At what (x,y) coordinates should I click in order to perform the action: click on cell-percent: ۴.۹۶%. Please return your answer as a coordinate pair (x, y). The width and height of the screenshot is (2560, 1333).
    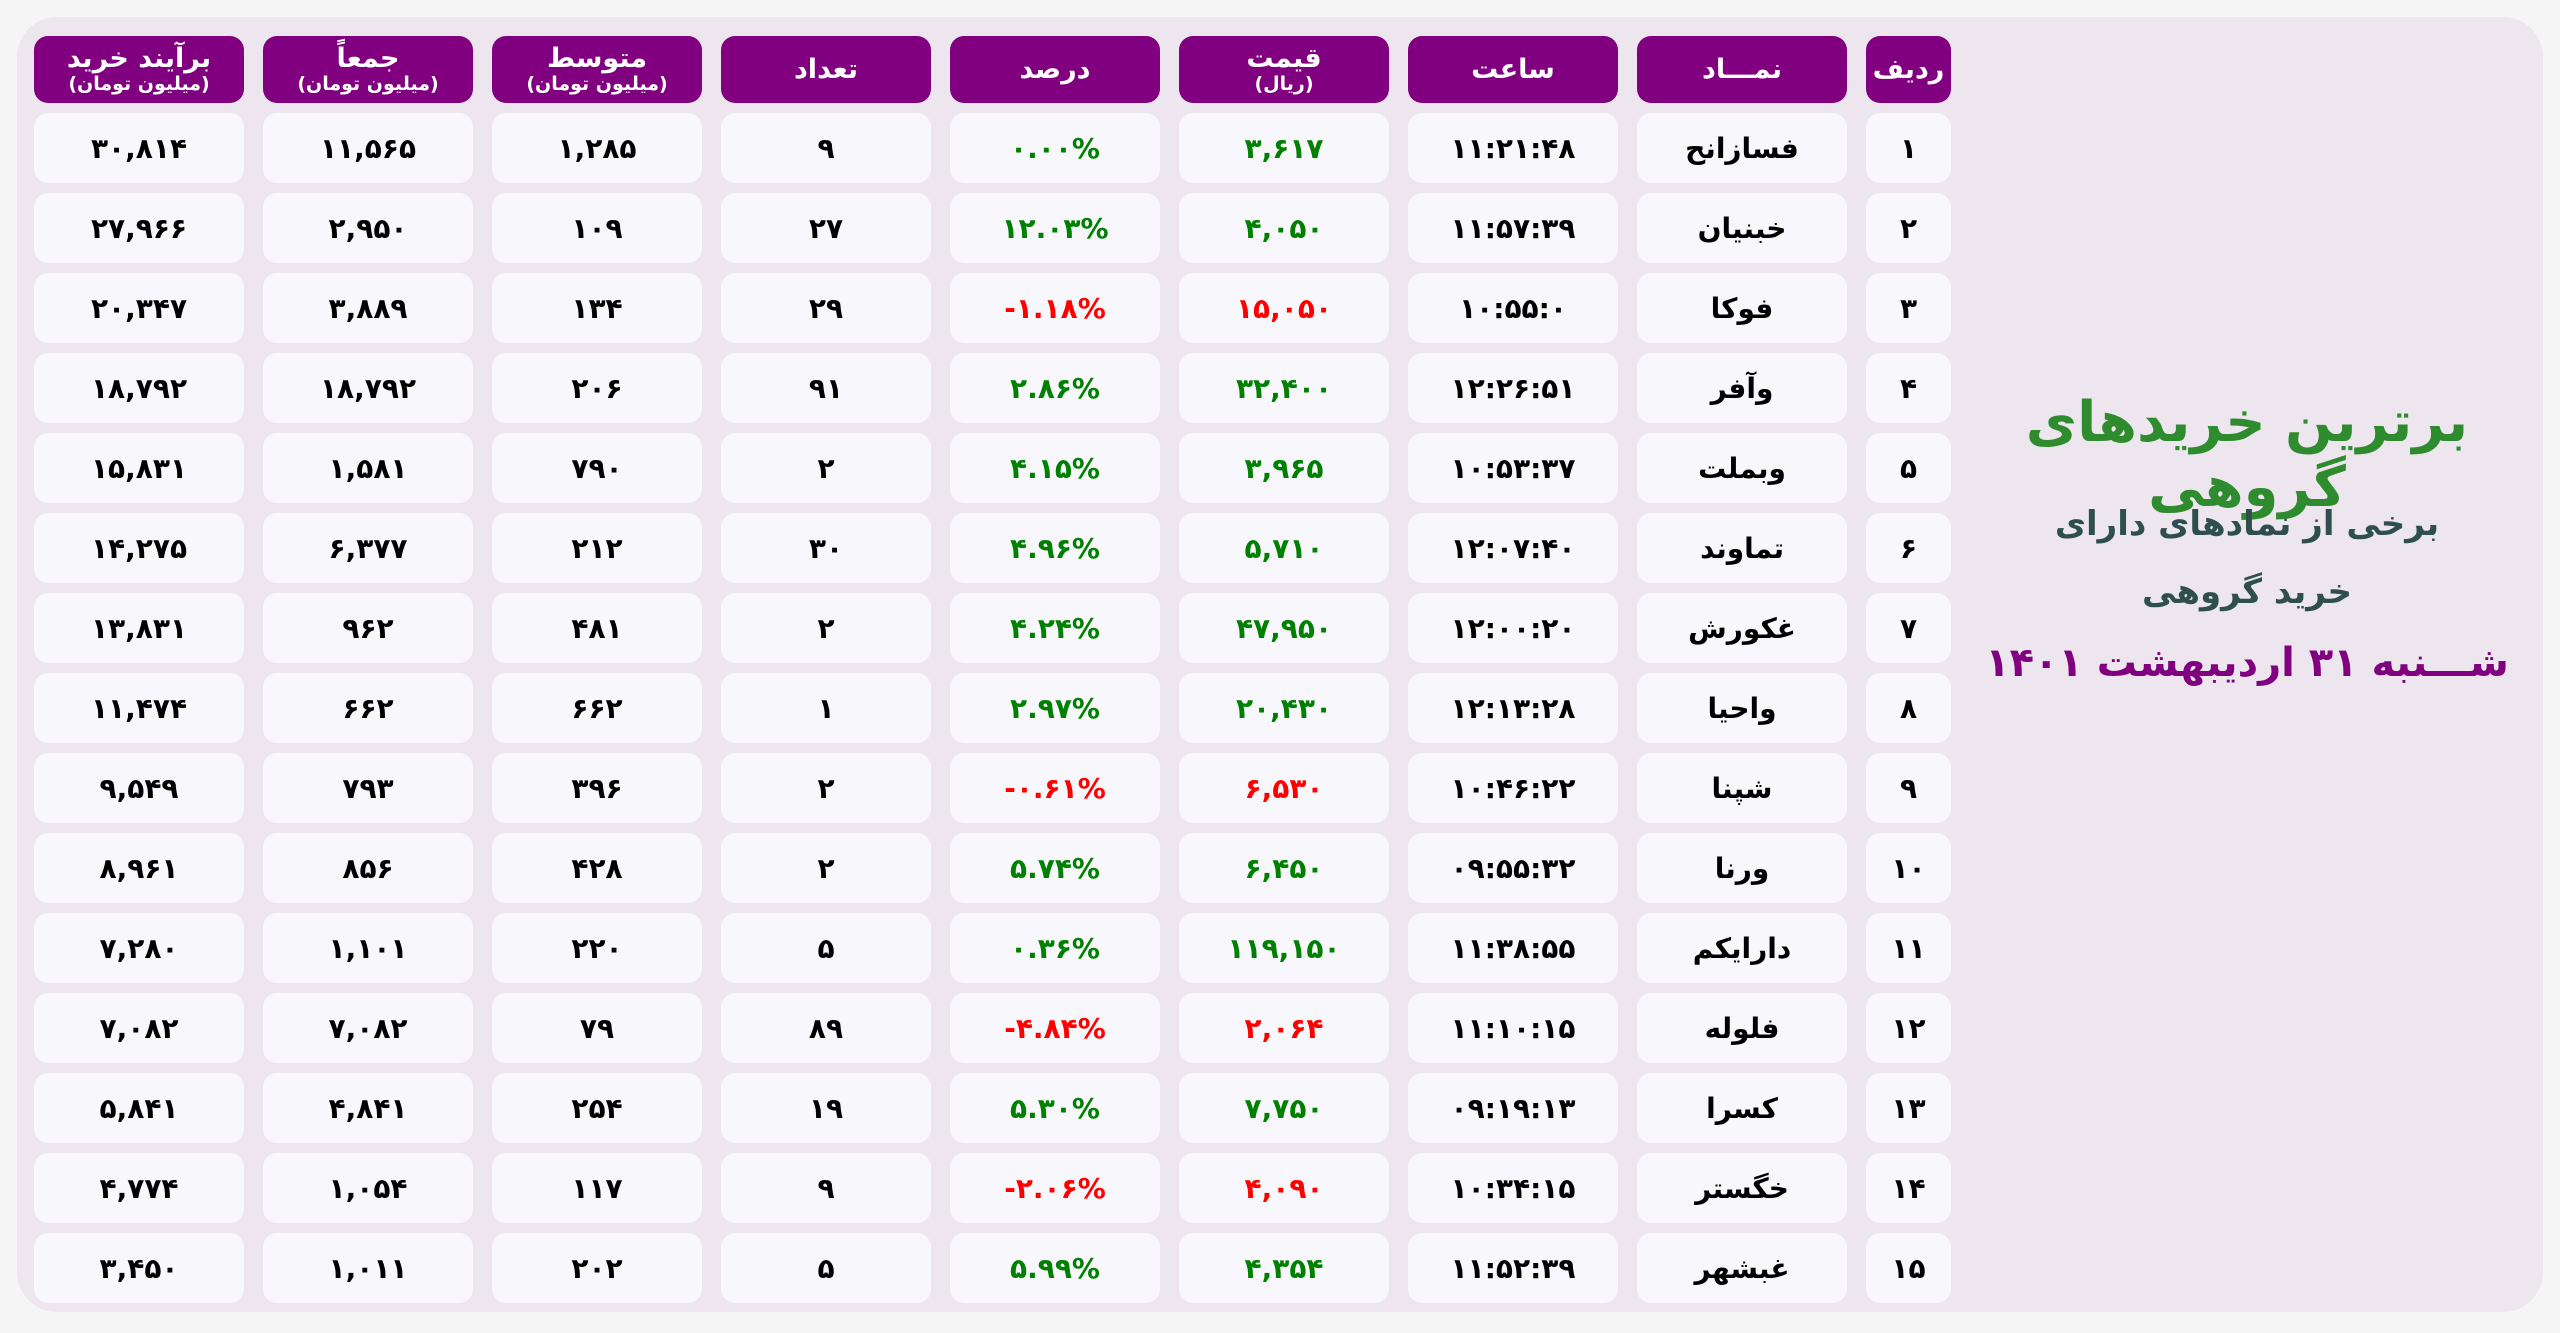
    Looking at the image, I should click on (1055, 548).